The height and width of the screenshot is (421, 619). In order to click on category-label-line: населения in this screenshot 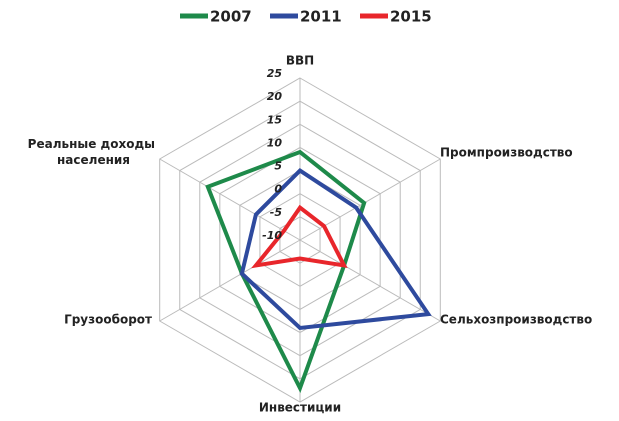, I will do `click(93, 160)`.